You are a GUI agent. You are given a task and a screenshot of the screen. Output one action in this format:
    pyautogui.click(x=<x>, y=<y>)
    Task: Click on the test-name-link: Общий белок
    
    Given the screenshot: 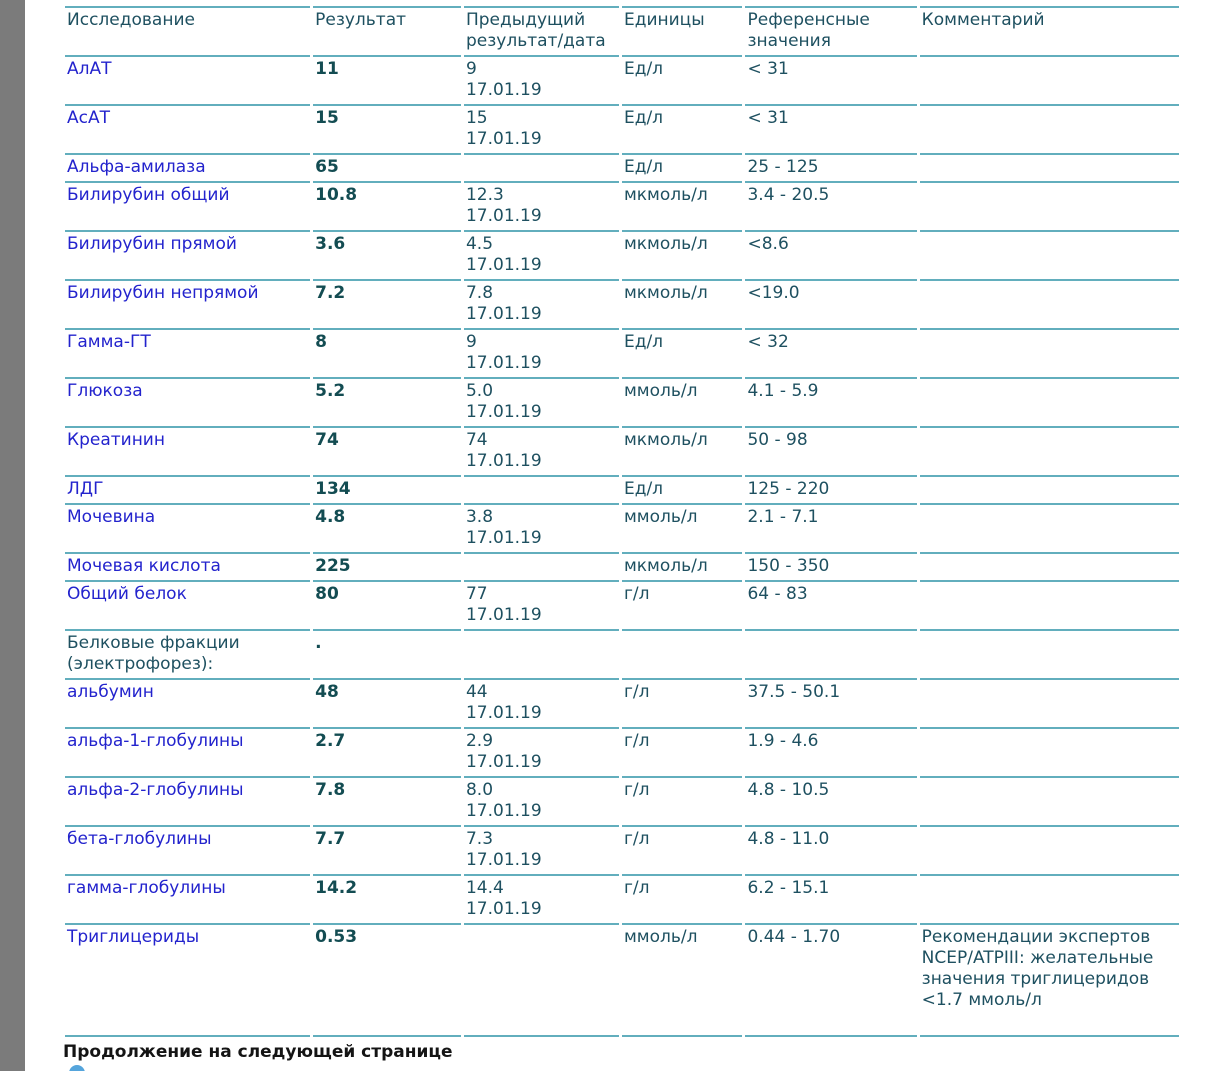 What is the action you would take?
    pyautogui.click(x=188, y=606)
    